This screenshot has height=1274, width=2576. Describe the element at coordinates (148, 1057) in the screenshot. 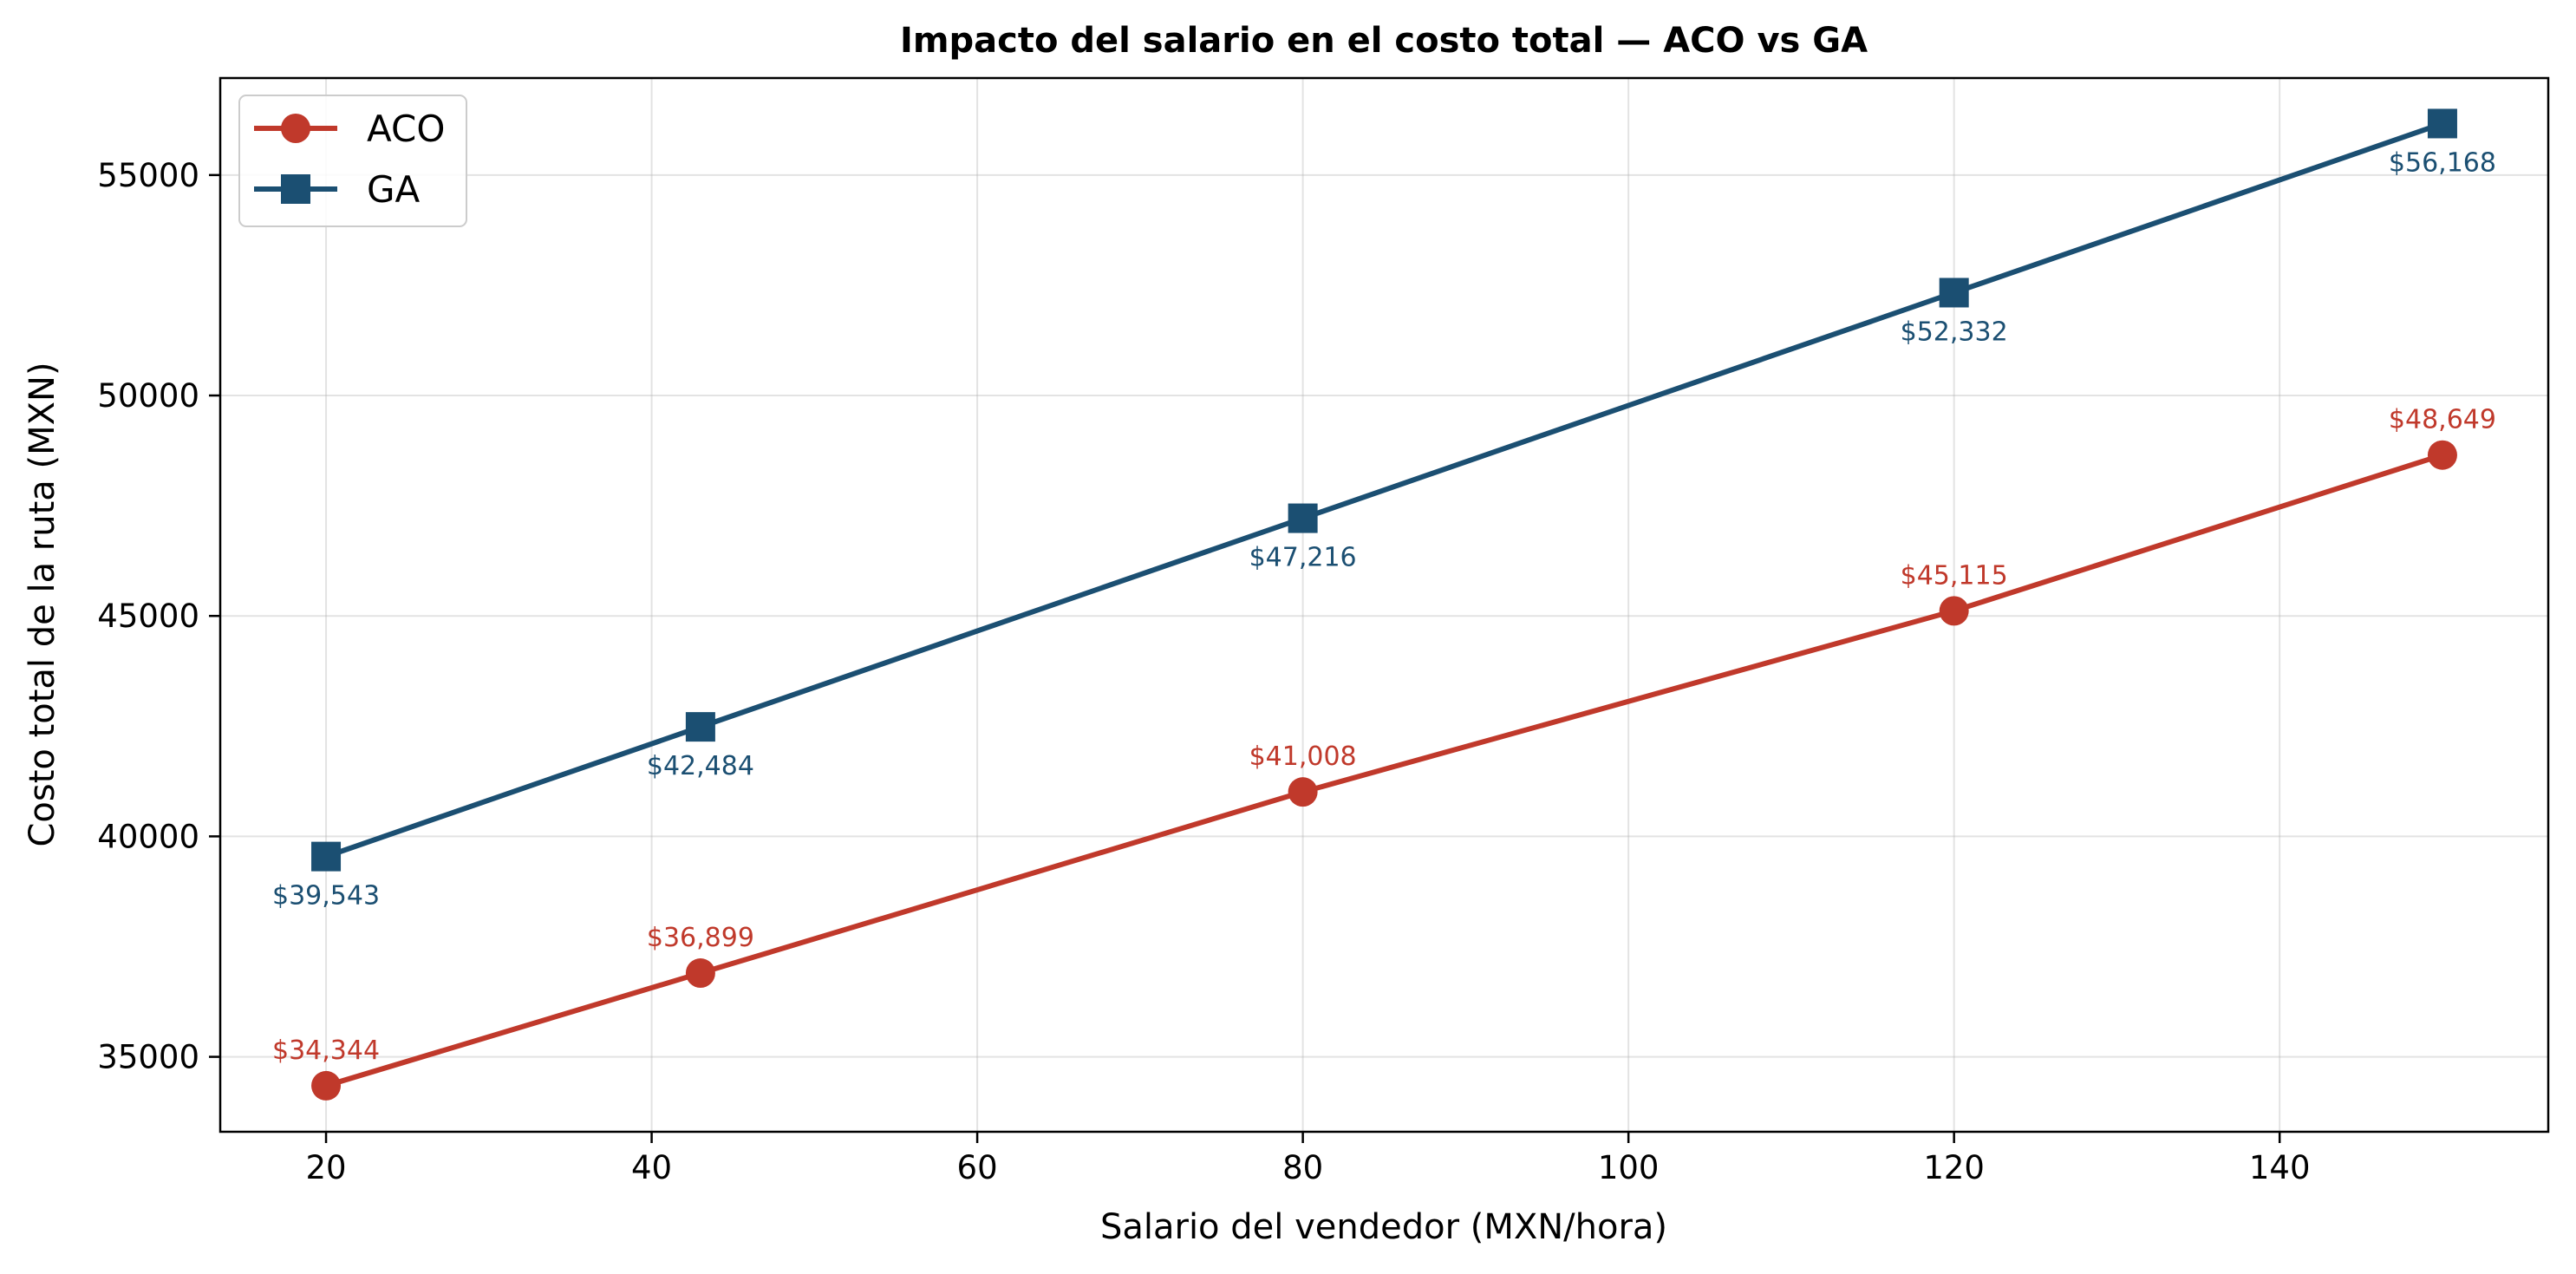

I see `y-tick-label: 35000` at that location.